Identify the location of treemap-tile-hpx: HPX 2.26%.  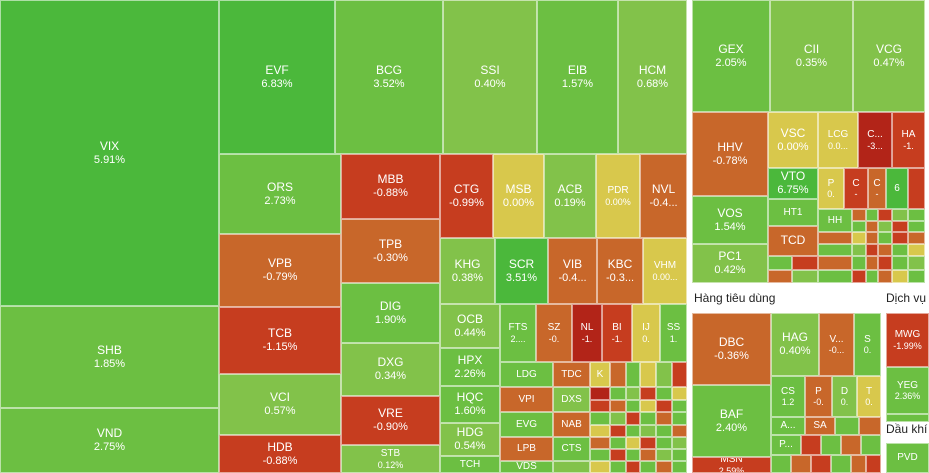
(470, 367).